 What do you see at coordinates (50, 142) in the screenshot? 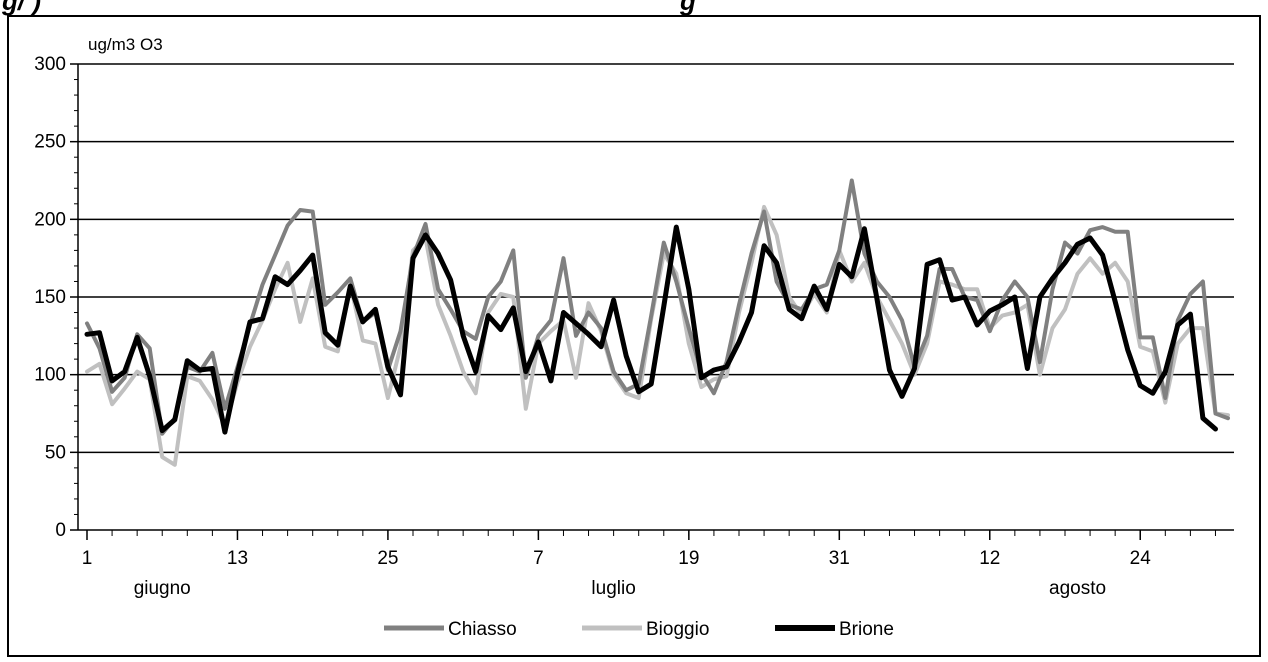
I see `y-tick-label: 250` at bounding box center [50, 142].